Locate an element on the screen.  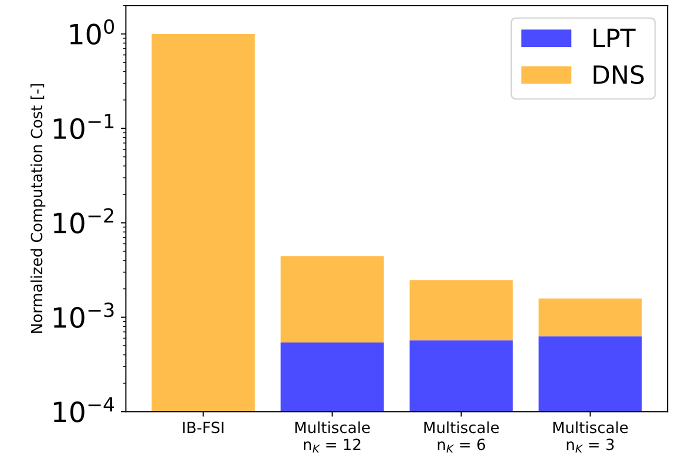
x-tick-label: Multiscale n$_{K}$ = 3 is located at coordinates (590, 436).